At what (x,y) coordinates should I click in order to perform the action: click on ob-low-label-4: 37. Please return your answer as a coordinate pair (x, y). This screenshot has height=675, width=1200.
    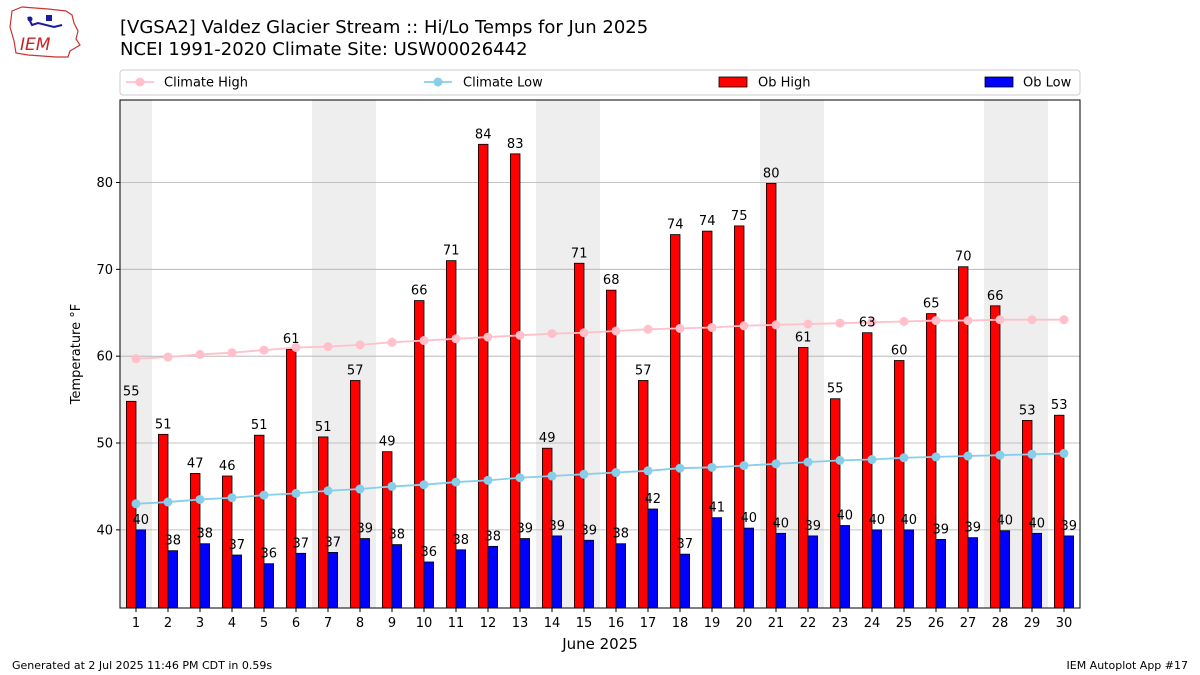
    Looking at the image, I should click on (237, 545).